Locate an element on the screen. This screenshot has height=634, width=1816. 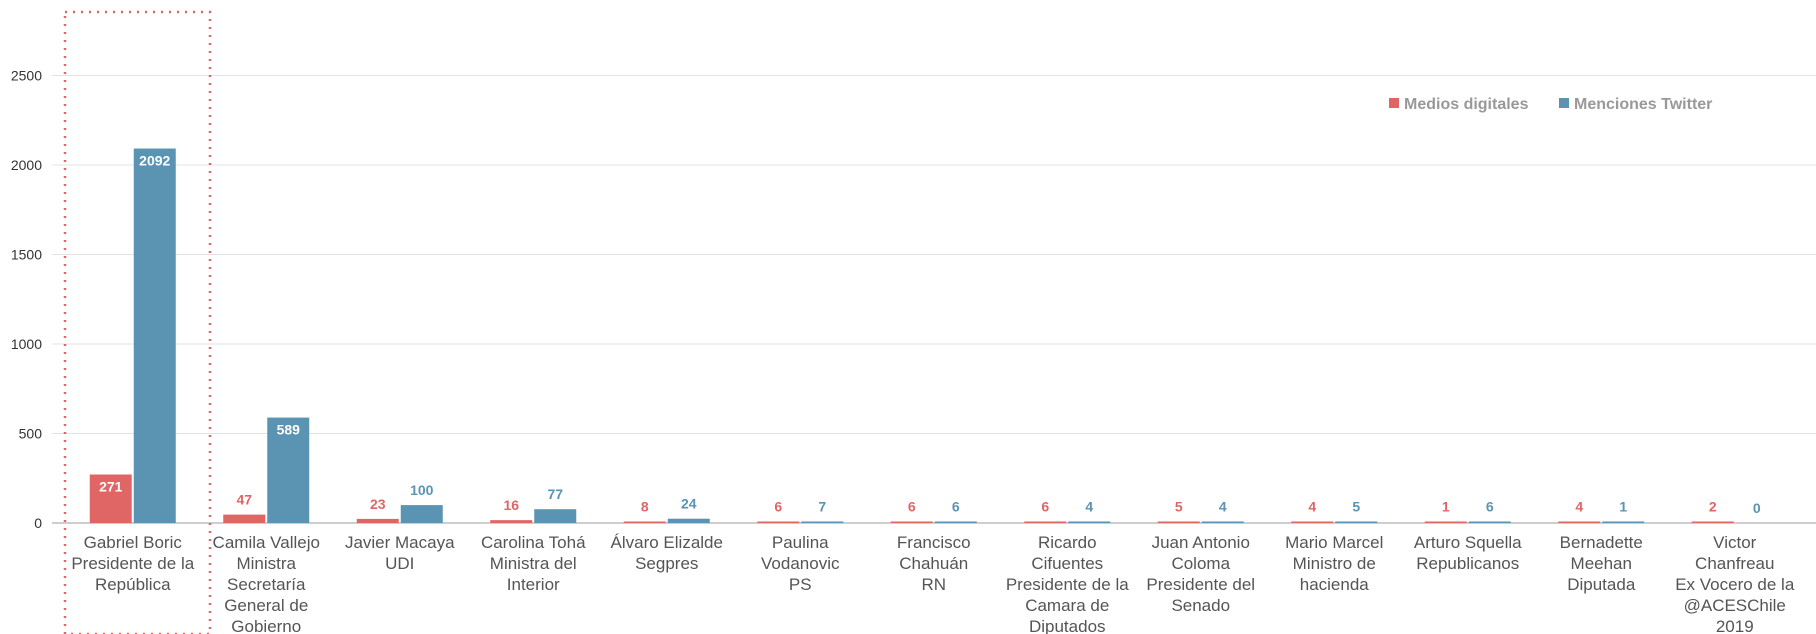
x-category-label: Carolina Tohá Ministra del Interior is located at coordinates (533, 563).